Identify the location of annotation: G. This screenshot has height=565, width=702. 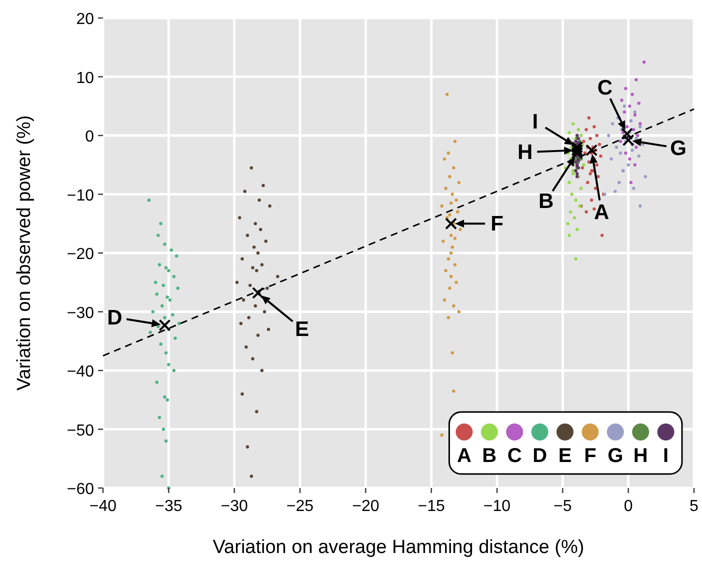
(678, 148).